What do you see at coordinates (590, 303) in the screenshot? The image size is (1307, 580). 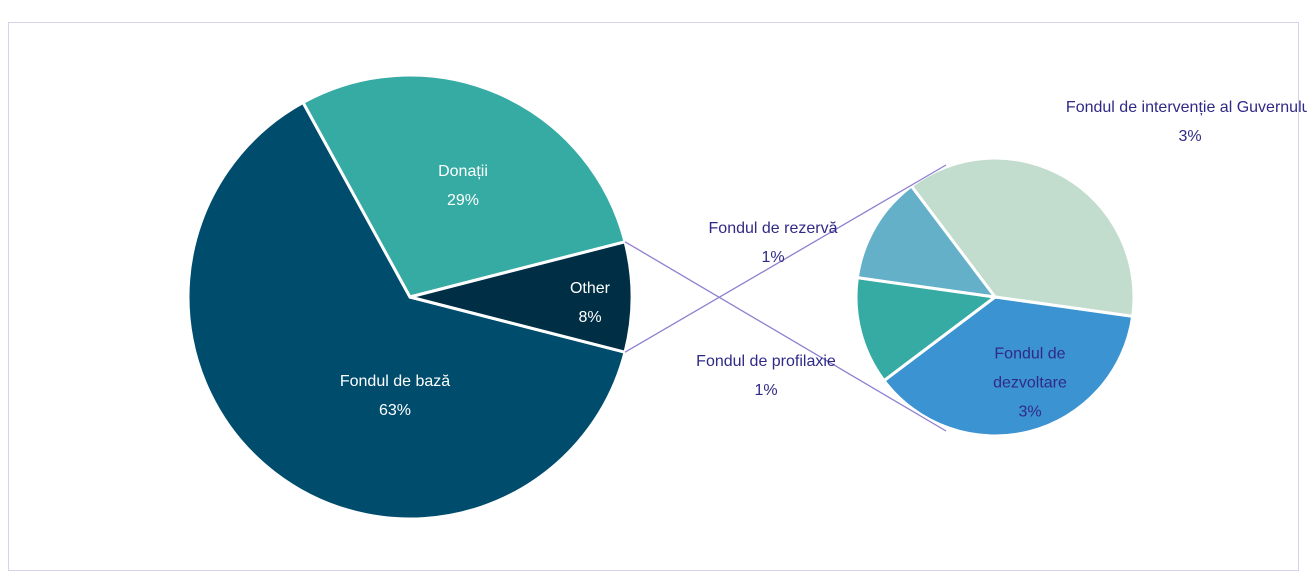 I see `data-label: Other 8%` at bounding box center [590, 303].